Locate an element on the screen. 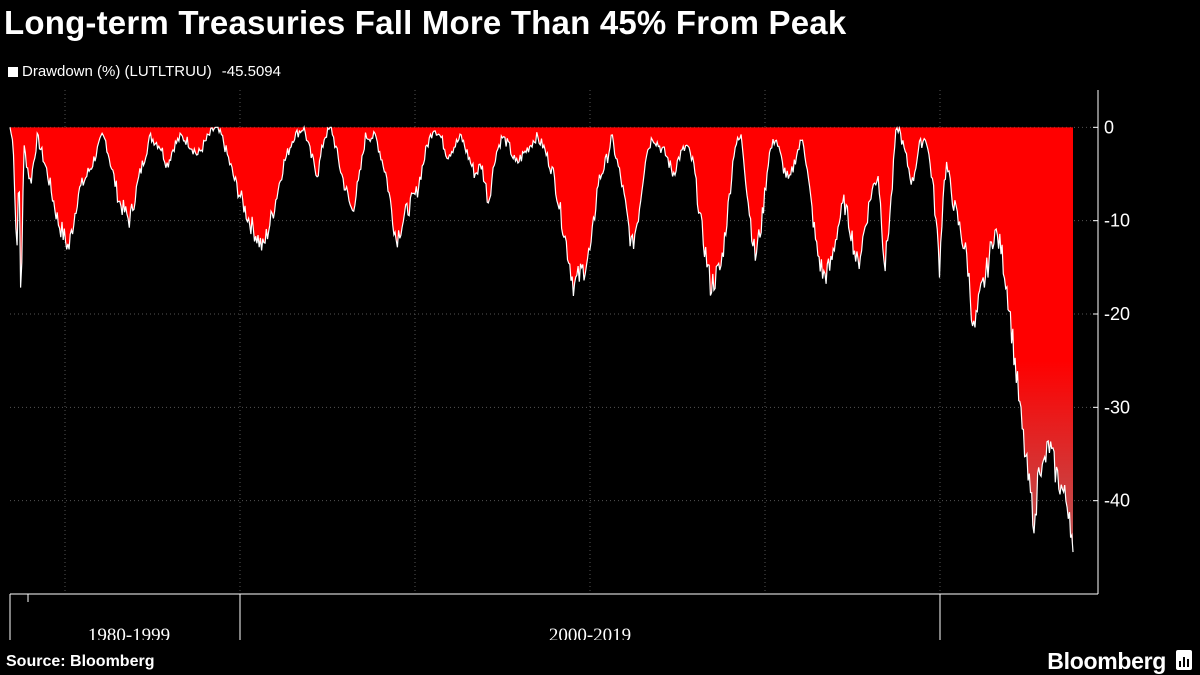 The image size is (1200, 675). x-category-label: 2000-2019 is located at coordinates (590, 632).